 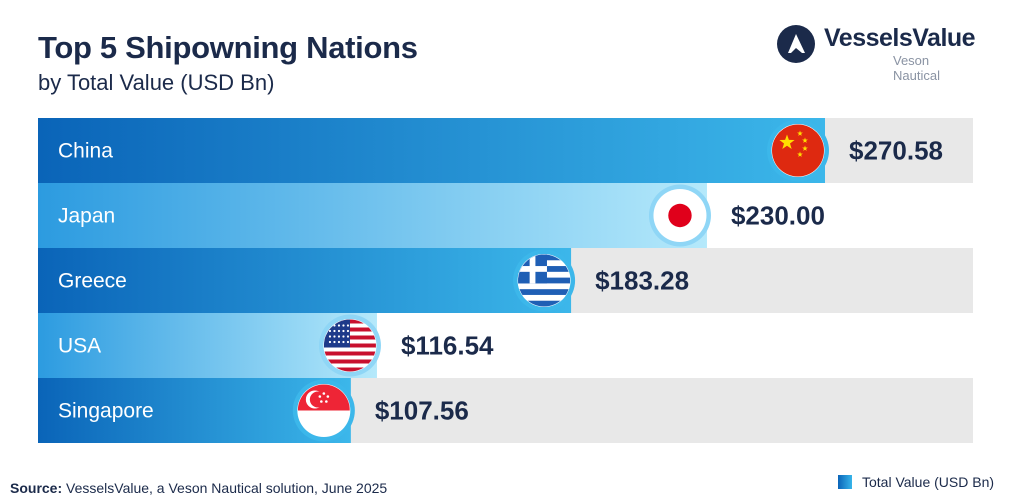 What do you see at coordinates (896, 151) in the screenshot?
I see `value-label: $270.58` at bounding box center [896, 151].